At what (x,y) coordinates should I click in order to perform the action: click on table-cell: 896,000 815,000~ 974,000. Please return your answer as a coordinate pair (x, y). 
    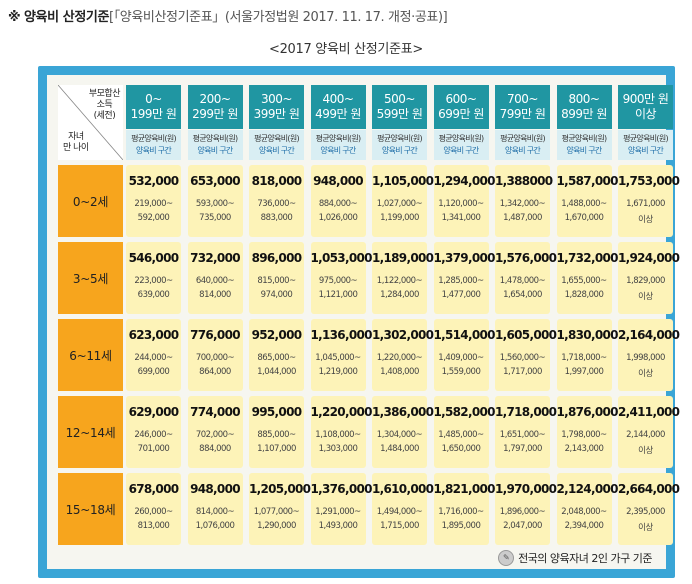
    Looking at the image, I should click on (276, 278).